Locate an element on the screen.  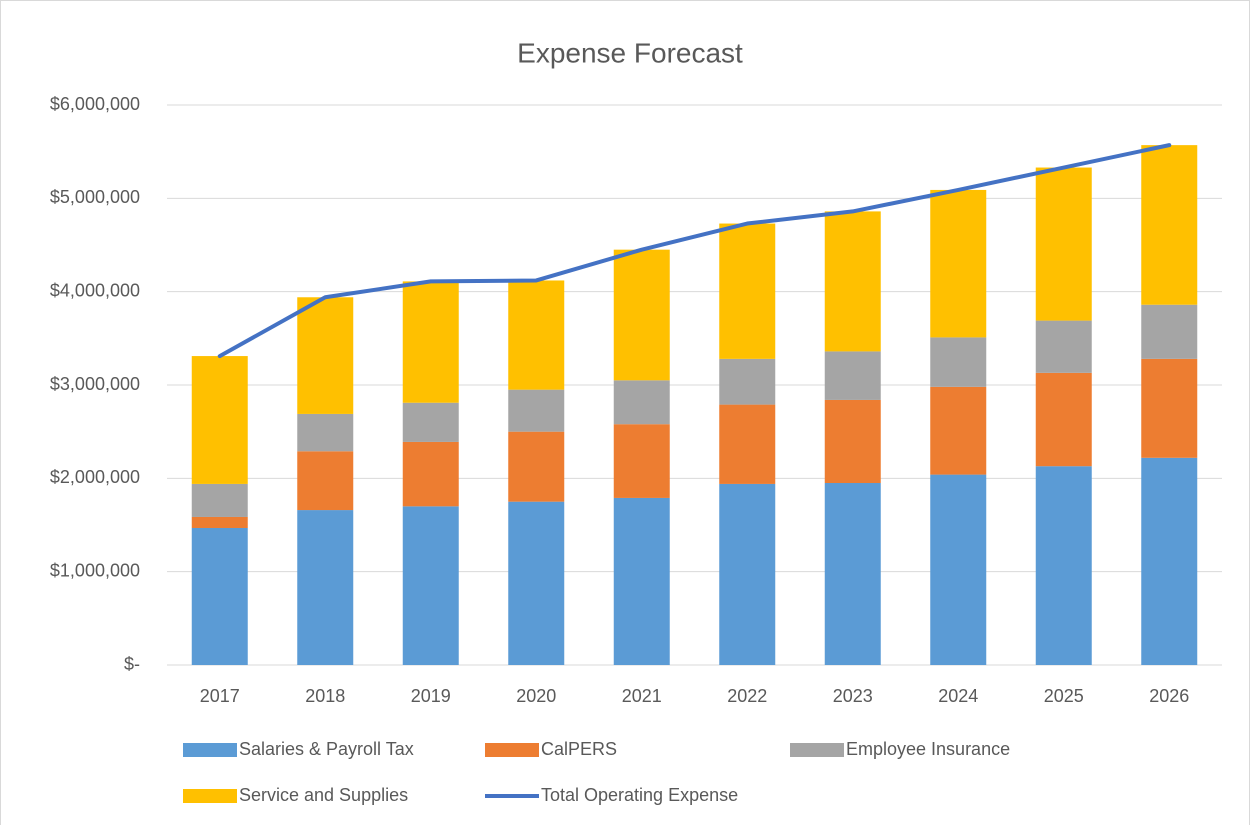
legend-label: Service and Supplies is located at coordinates (323, 795).